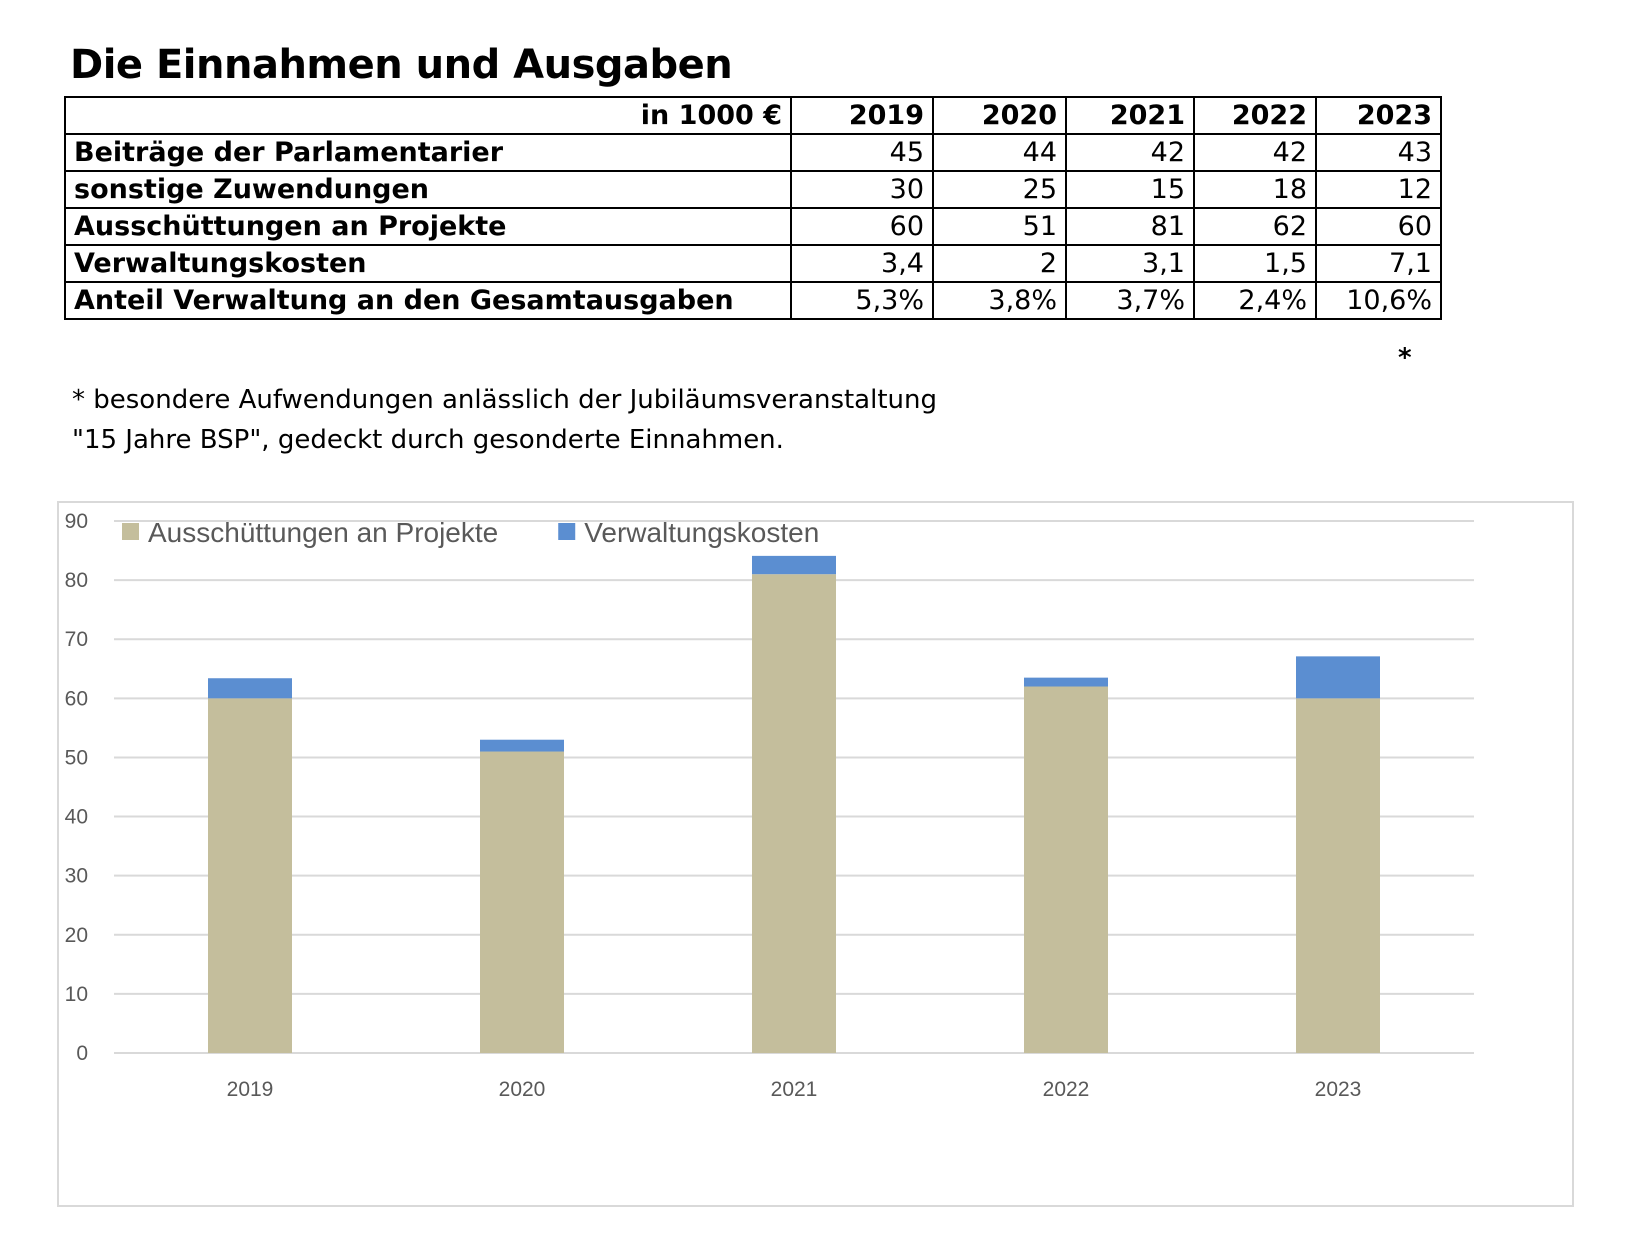 The image size is (1626, 1252). What do you see at coordinates (999, 263) in the screenshot?
I see `table-cell: 2` at bounding box center [999, 263].